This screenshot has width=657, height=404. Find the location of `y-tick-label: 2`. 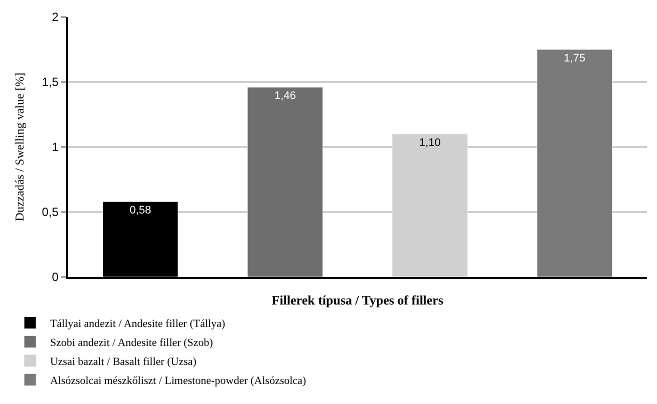

y-tick-label: 2 is located at coordinates (55, 17).